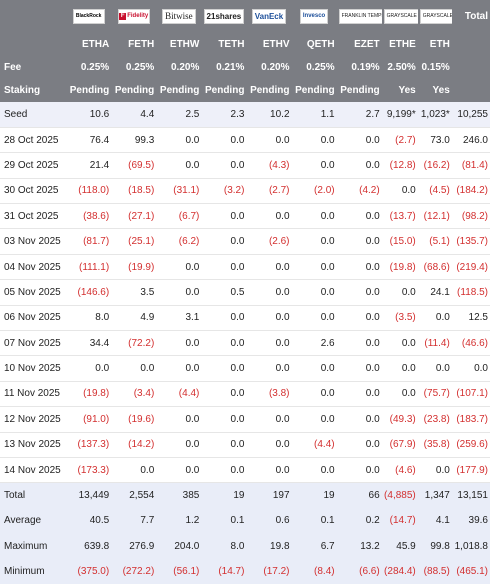  I want to click on row-label: 29 Oct 2025, so click(33, 165).